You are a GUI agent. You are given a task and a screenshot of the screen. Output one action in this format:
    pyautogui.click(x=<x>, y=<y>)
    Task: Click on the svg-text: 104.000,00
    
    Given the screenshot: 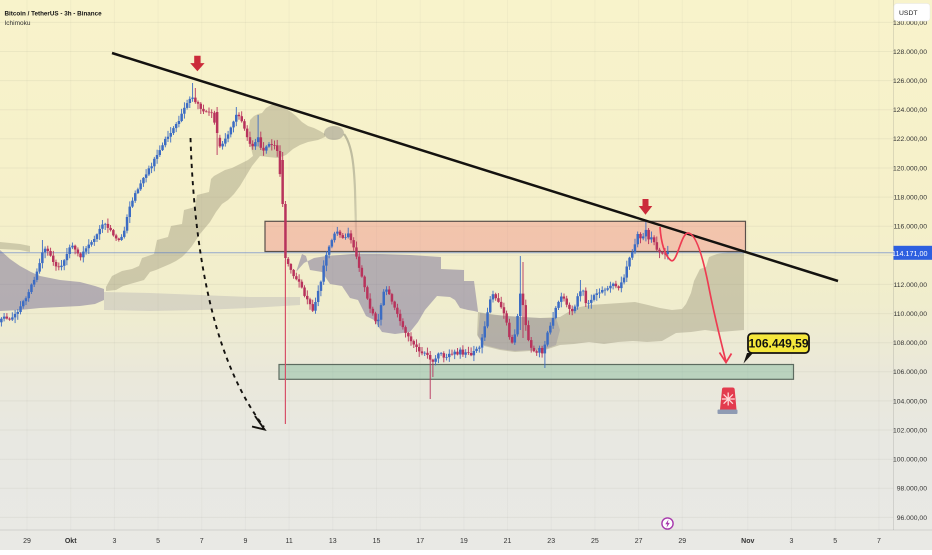 What is the action you would take?
    pyautogui.click(x=910, y=401)
    